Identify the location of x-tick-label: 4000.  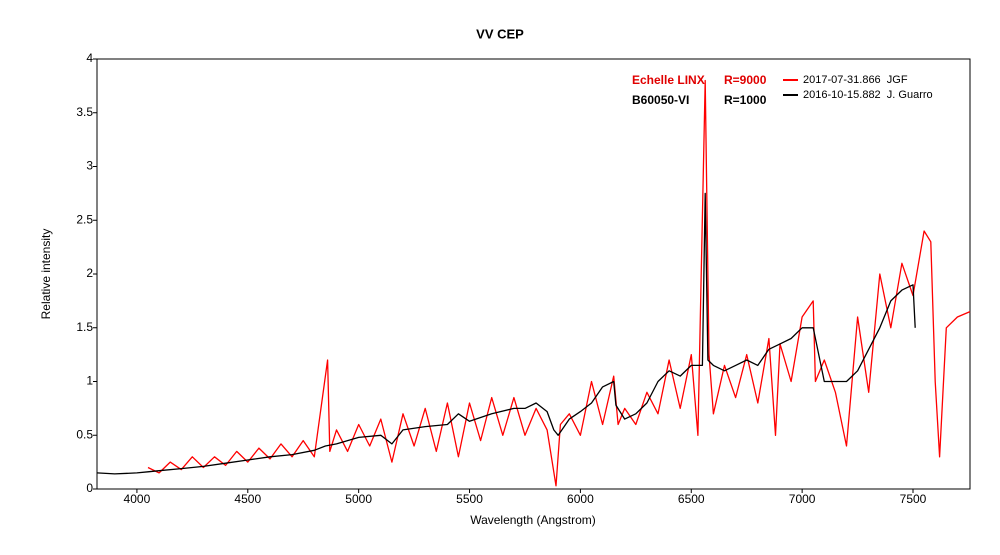
(137, 499).